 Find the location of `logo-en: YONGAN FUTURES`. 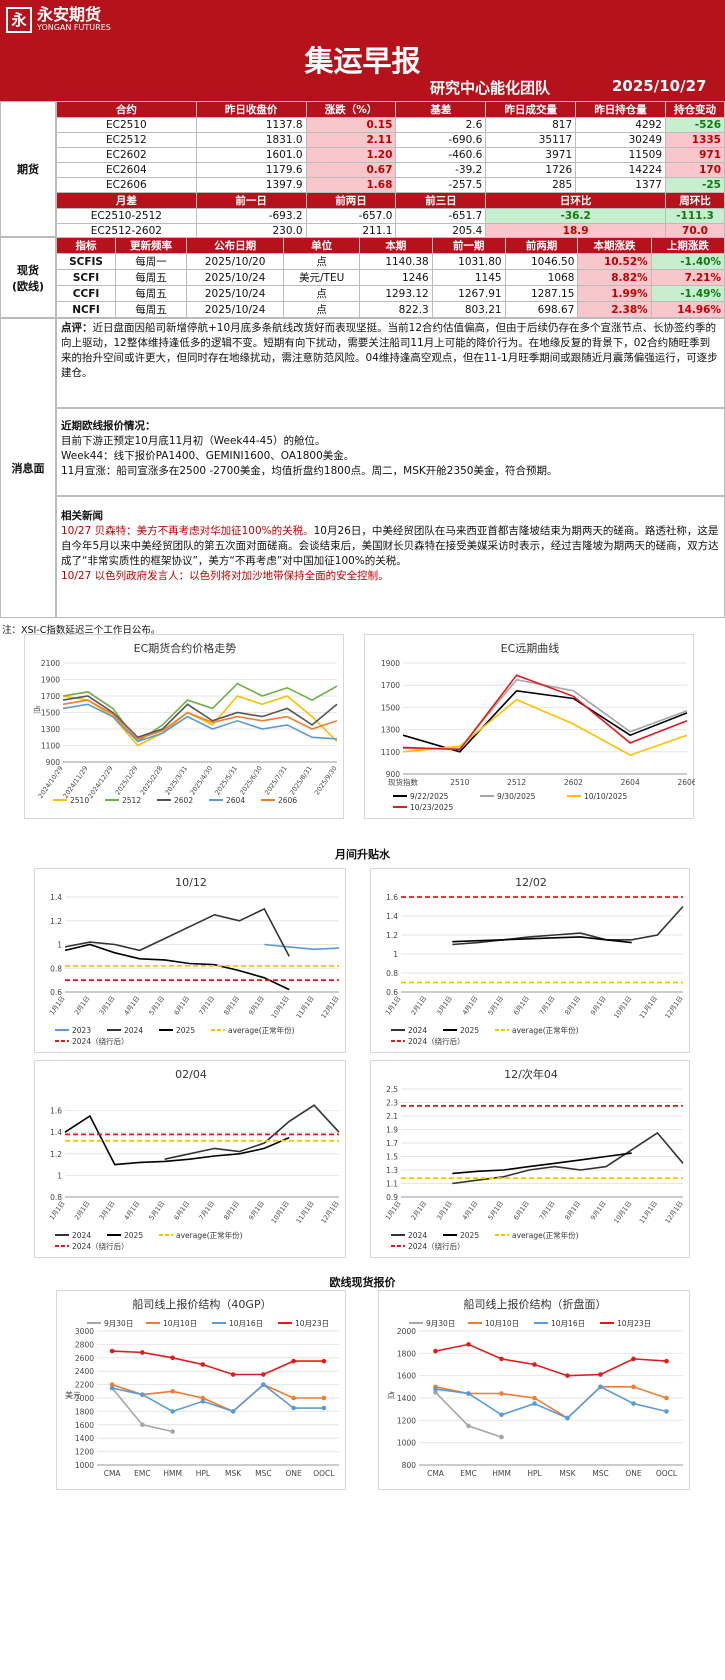

logo-en: YONGAN FUTURES is located at coordinates (74, 27).